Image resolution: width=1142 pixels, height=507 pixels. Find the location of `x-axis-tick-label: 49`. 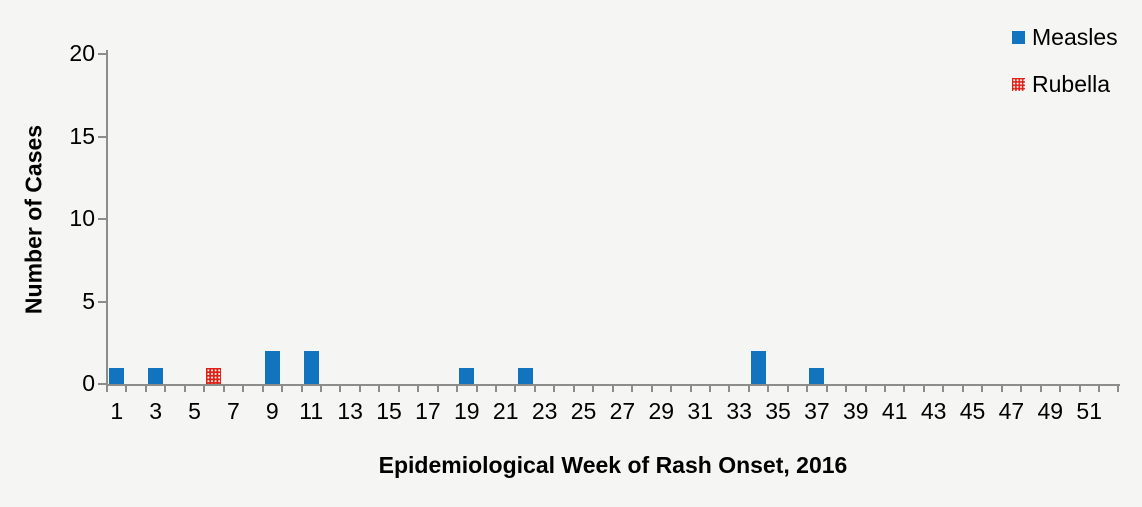

x-axis-tick-label: 49 is located at coordinates (1050, 411).